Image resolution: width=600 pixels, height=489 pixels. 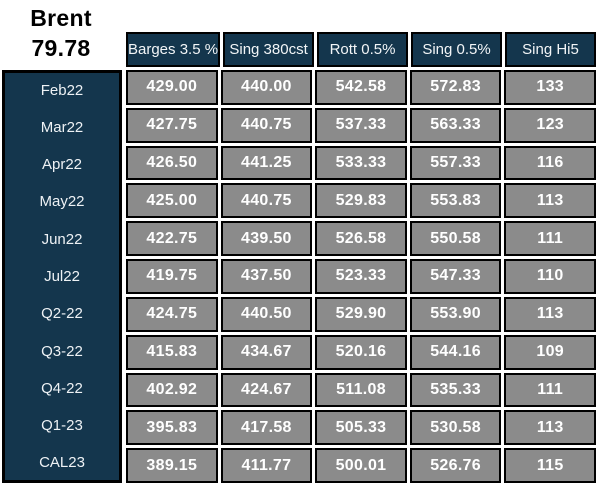 I want to click on row-label: May22, so click(x=62, y=202).